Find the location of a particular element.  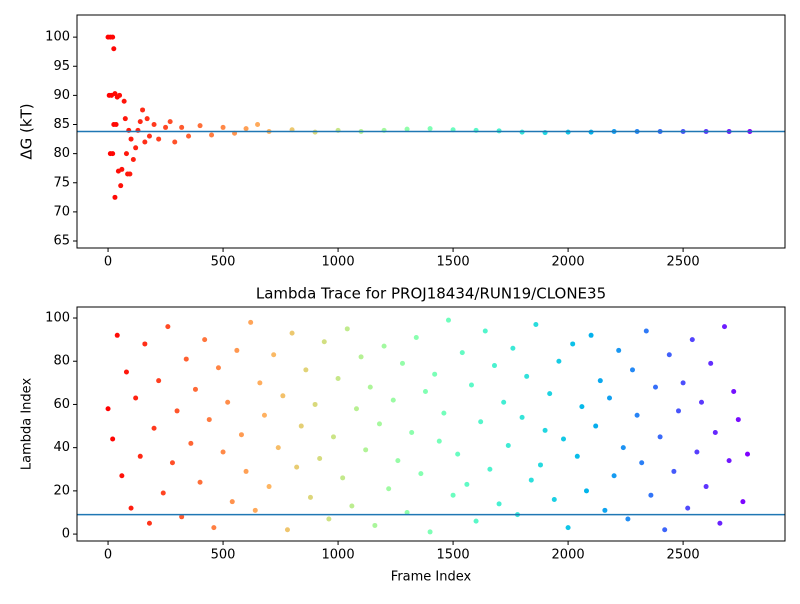

chart-title: Lambda Trace for PROJ18434/RUN19/CLONE35 is located at coordinates (431, 294).